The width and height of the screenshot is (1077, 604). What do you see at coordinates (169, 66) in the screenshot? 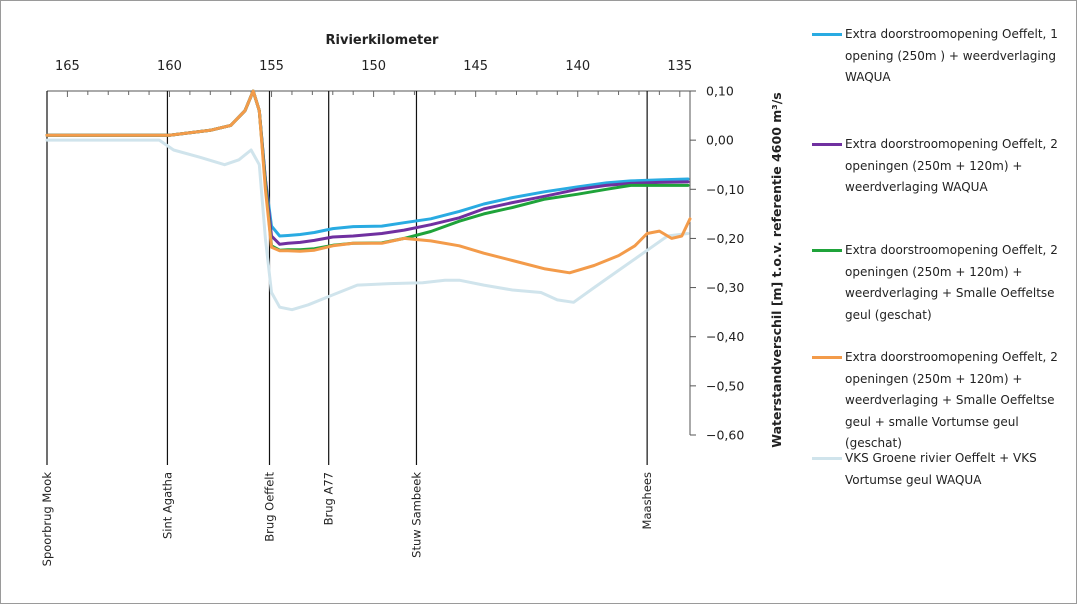
I see `x-tick-label: 160` at bounding box center [169, 66].